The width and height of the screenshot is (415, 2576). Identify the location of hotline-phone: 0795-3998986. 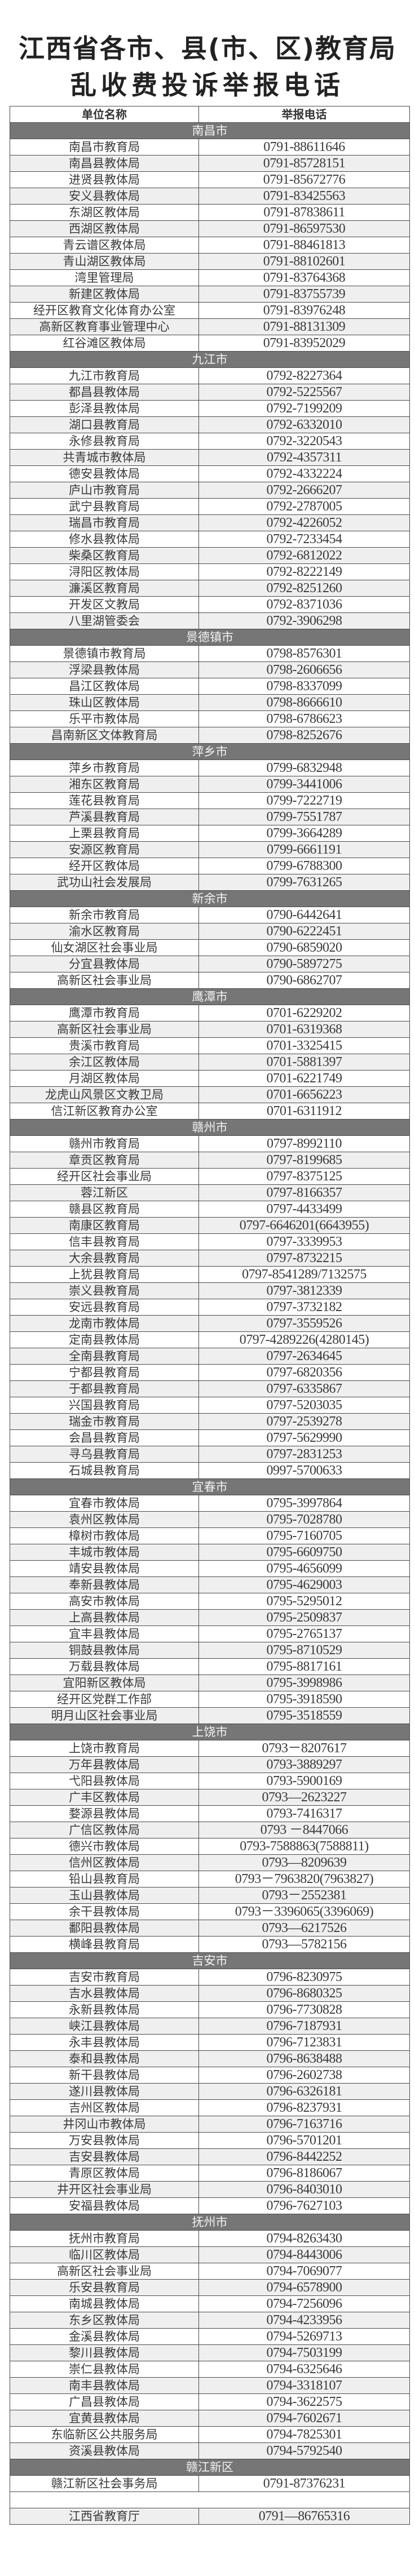
(304, 1683).